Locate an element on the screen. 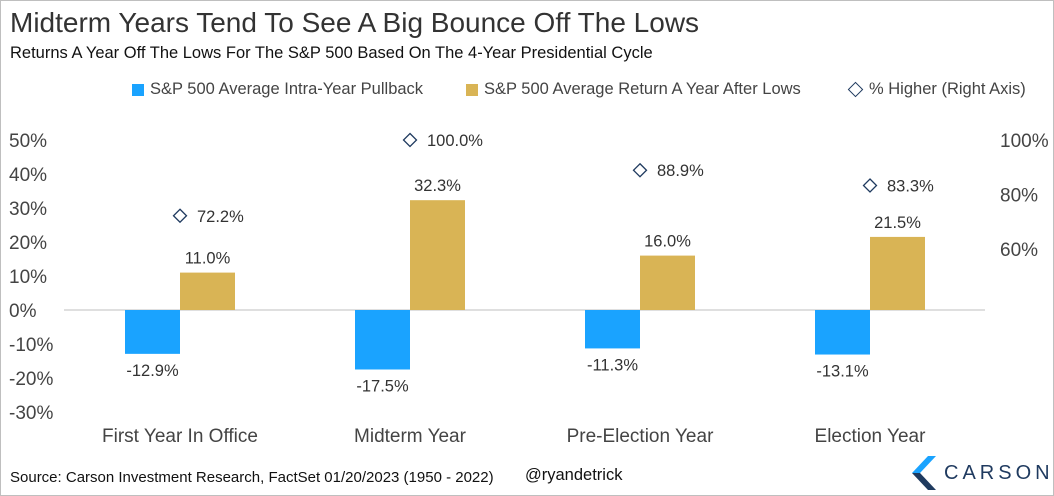 Image resolution: width=1054 pixels, height=496 pixels. data-label-return: 32.3% is located at coordinates (437, 186).